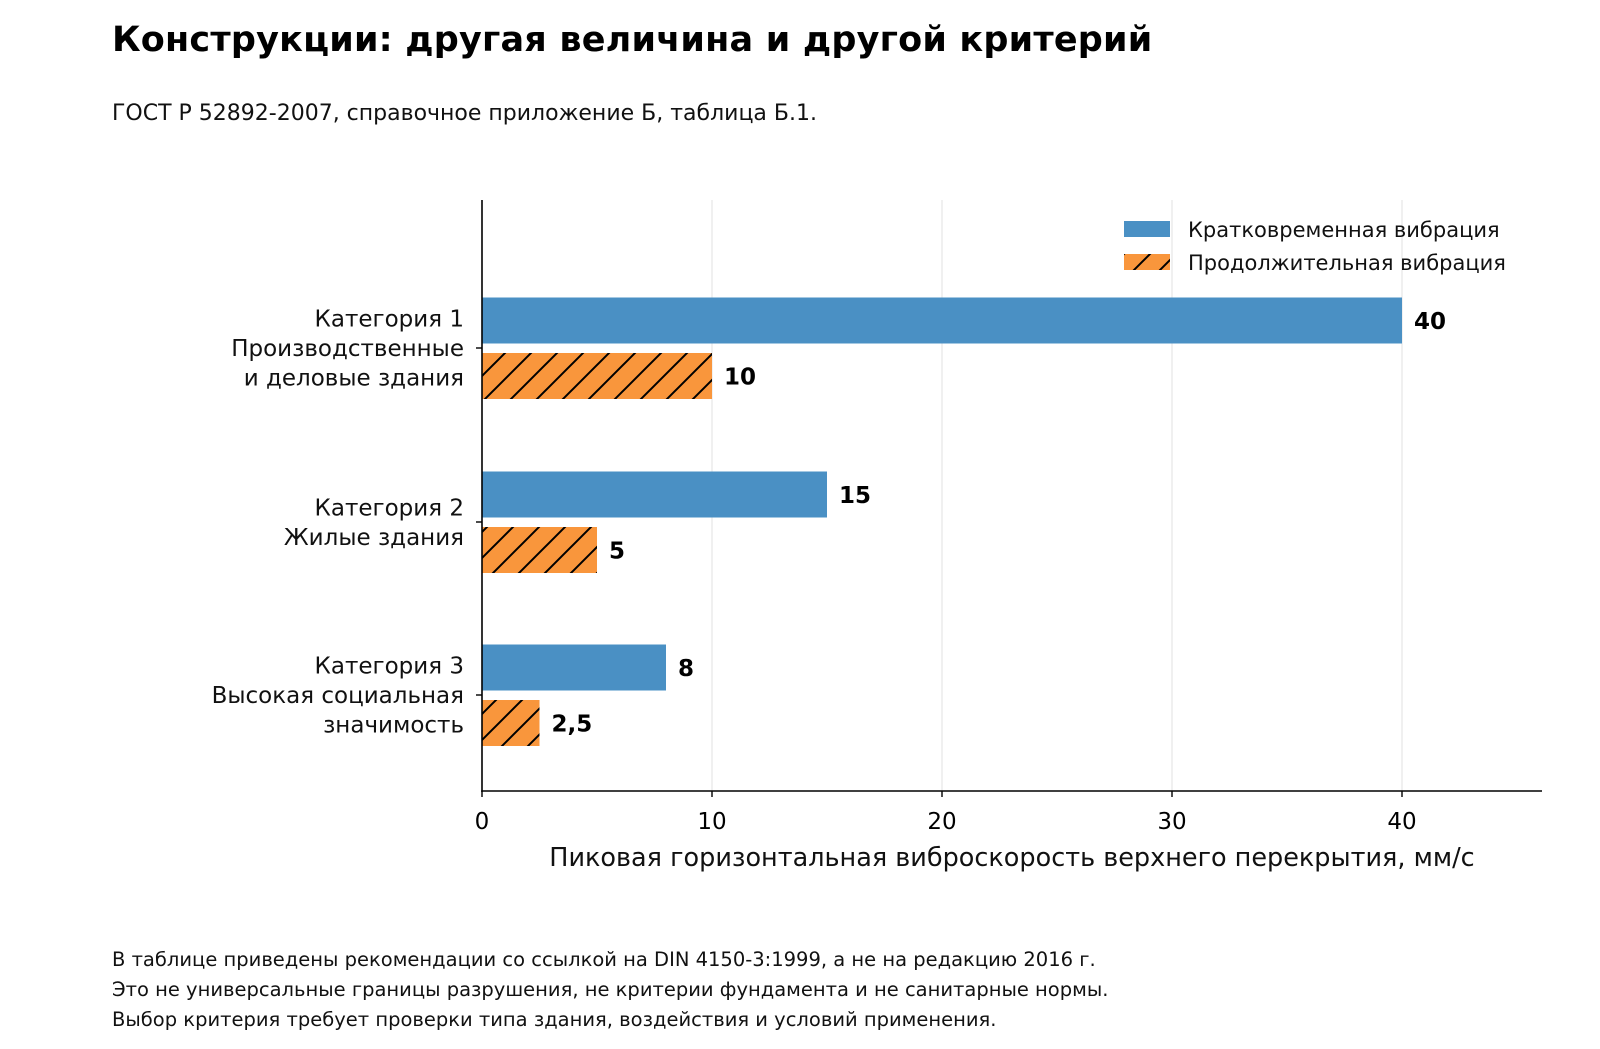 This screenshot has height=1049, width=1600. Describe the element at coordinates (855, 496) in the screenshot. I see `data-label: 15` at that location.